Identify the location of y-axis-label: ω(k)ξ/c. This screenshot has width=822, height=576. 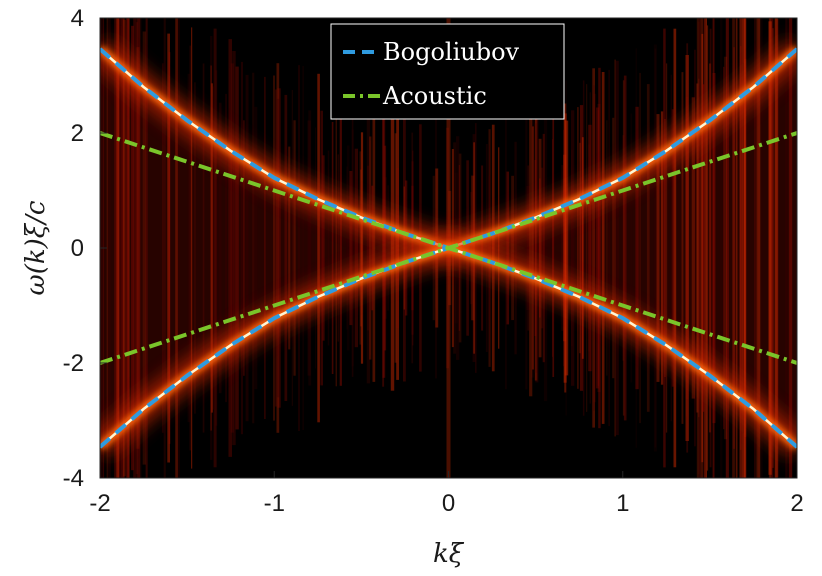
(36, 247).